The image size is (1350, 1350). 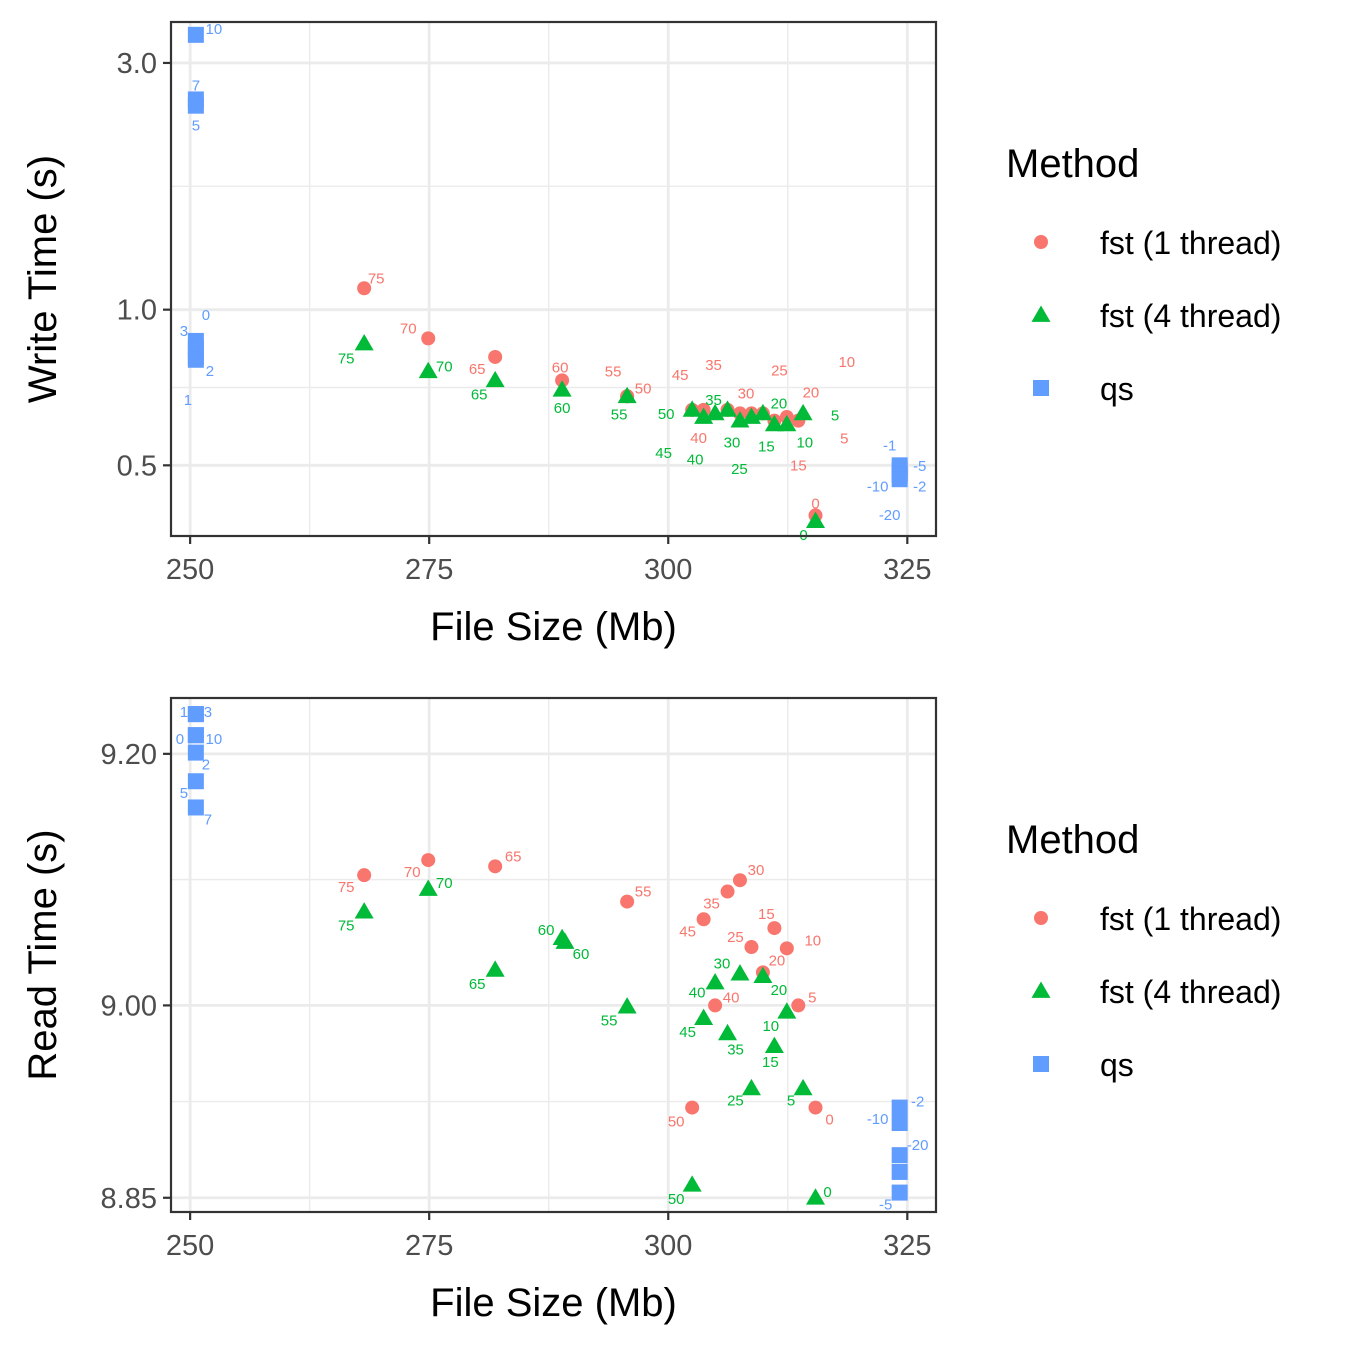 What do you see at coordinates (412, 872) in the screenshot?
I see `point-label: 70` at bounding box center [412, 872].